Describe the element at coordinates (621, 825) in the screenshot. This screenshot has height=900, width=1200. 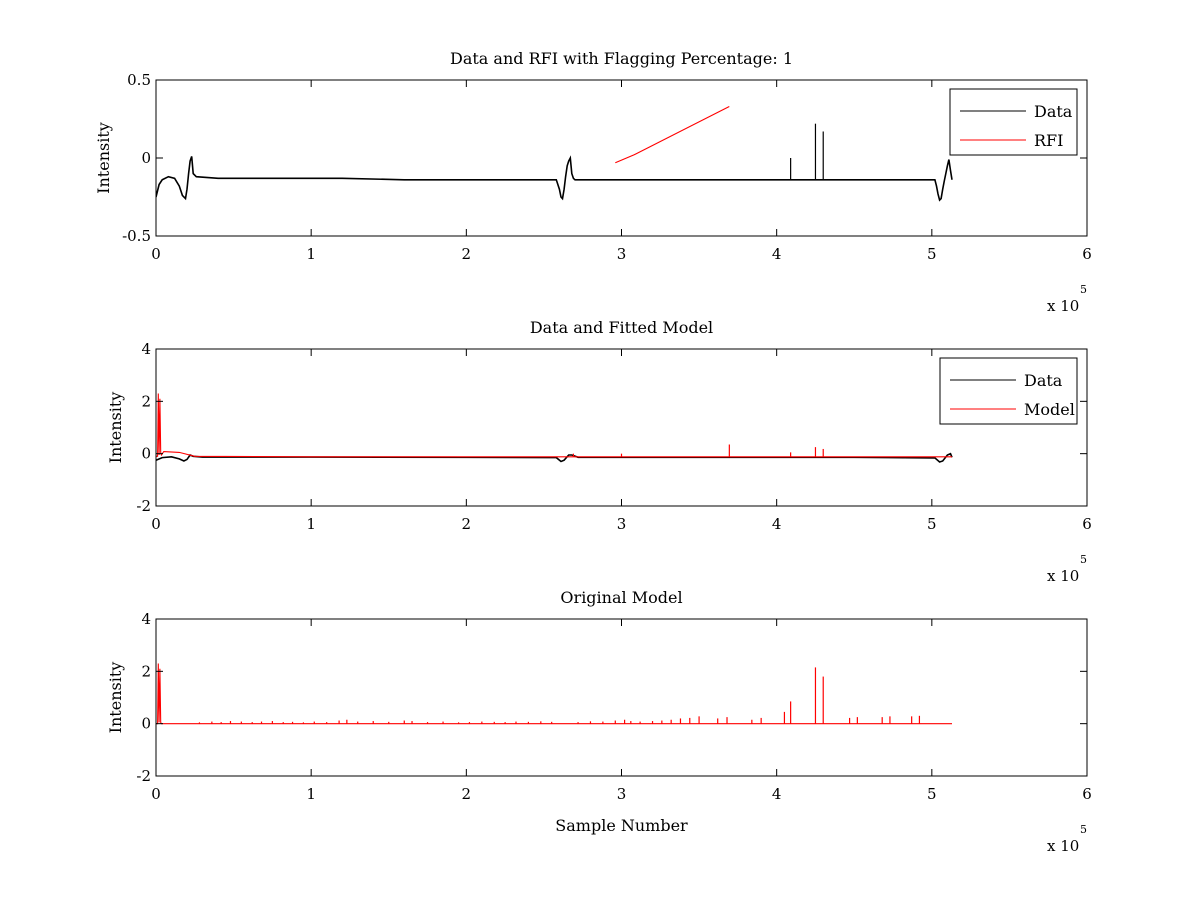
I see `x-axis-label: Sample Number` at that location.